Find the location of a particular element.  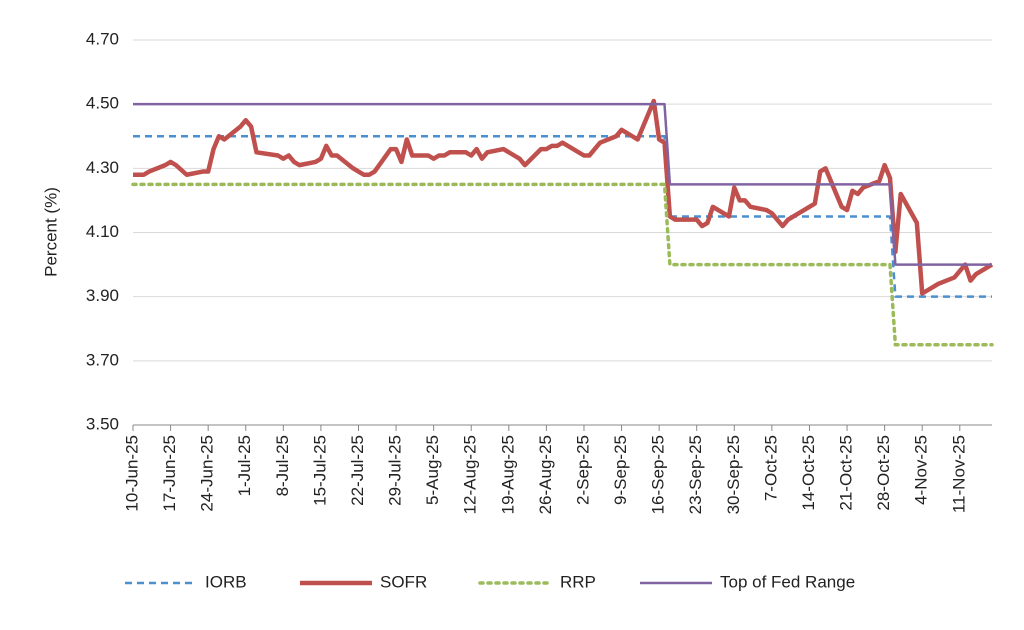

x-tick-label: 5-Aug-25 is located at coordinates (432, 470).